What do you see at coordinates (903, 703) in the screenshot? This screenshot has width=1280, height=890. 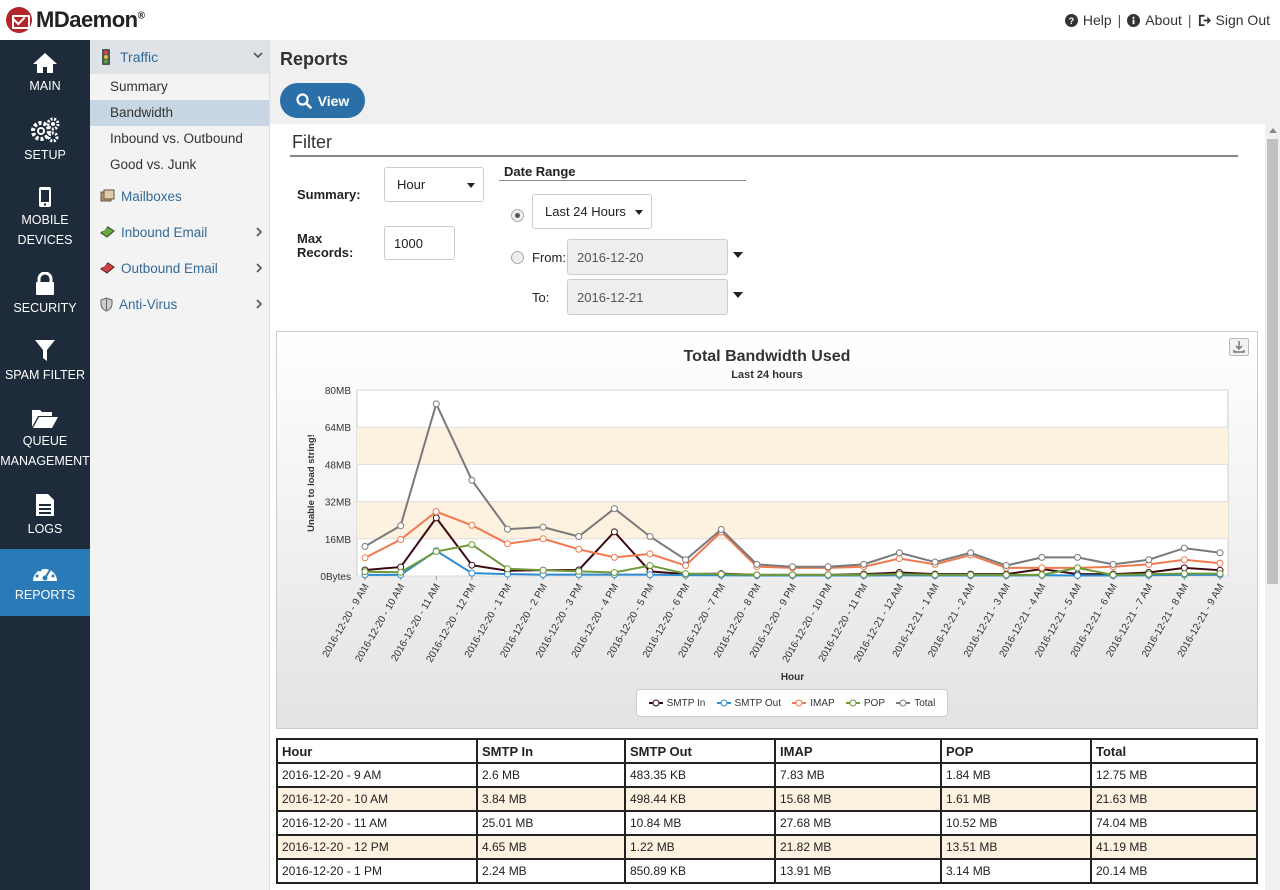 I see `legend-total-marker` at bounding box center [903, 703].